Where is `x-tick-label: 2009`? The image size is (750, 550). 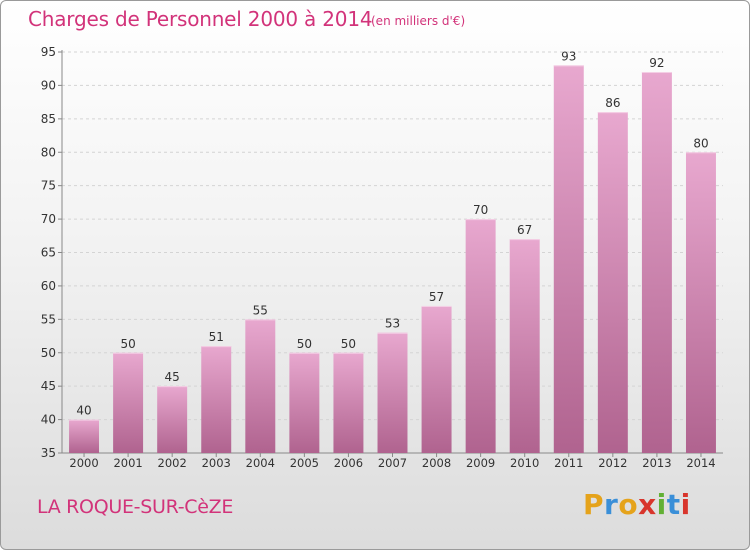 x-tick-label: 2009 is located at coordinates (480, 463).